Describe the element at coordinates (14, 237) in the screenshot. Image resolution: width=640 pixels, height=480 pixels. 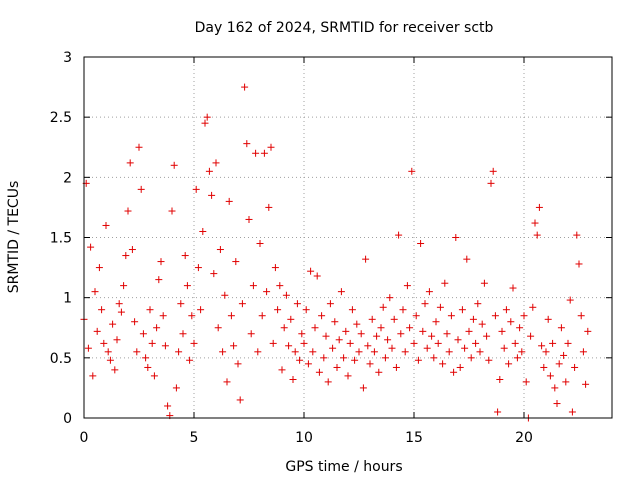
I see `y-axis-label: SRMTID / TECUs` at that location.